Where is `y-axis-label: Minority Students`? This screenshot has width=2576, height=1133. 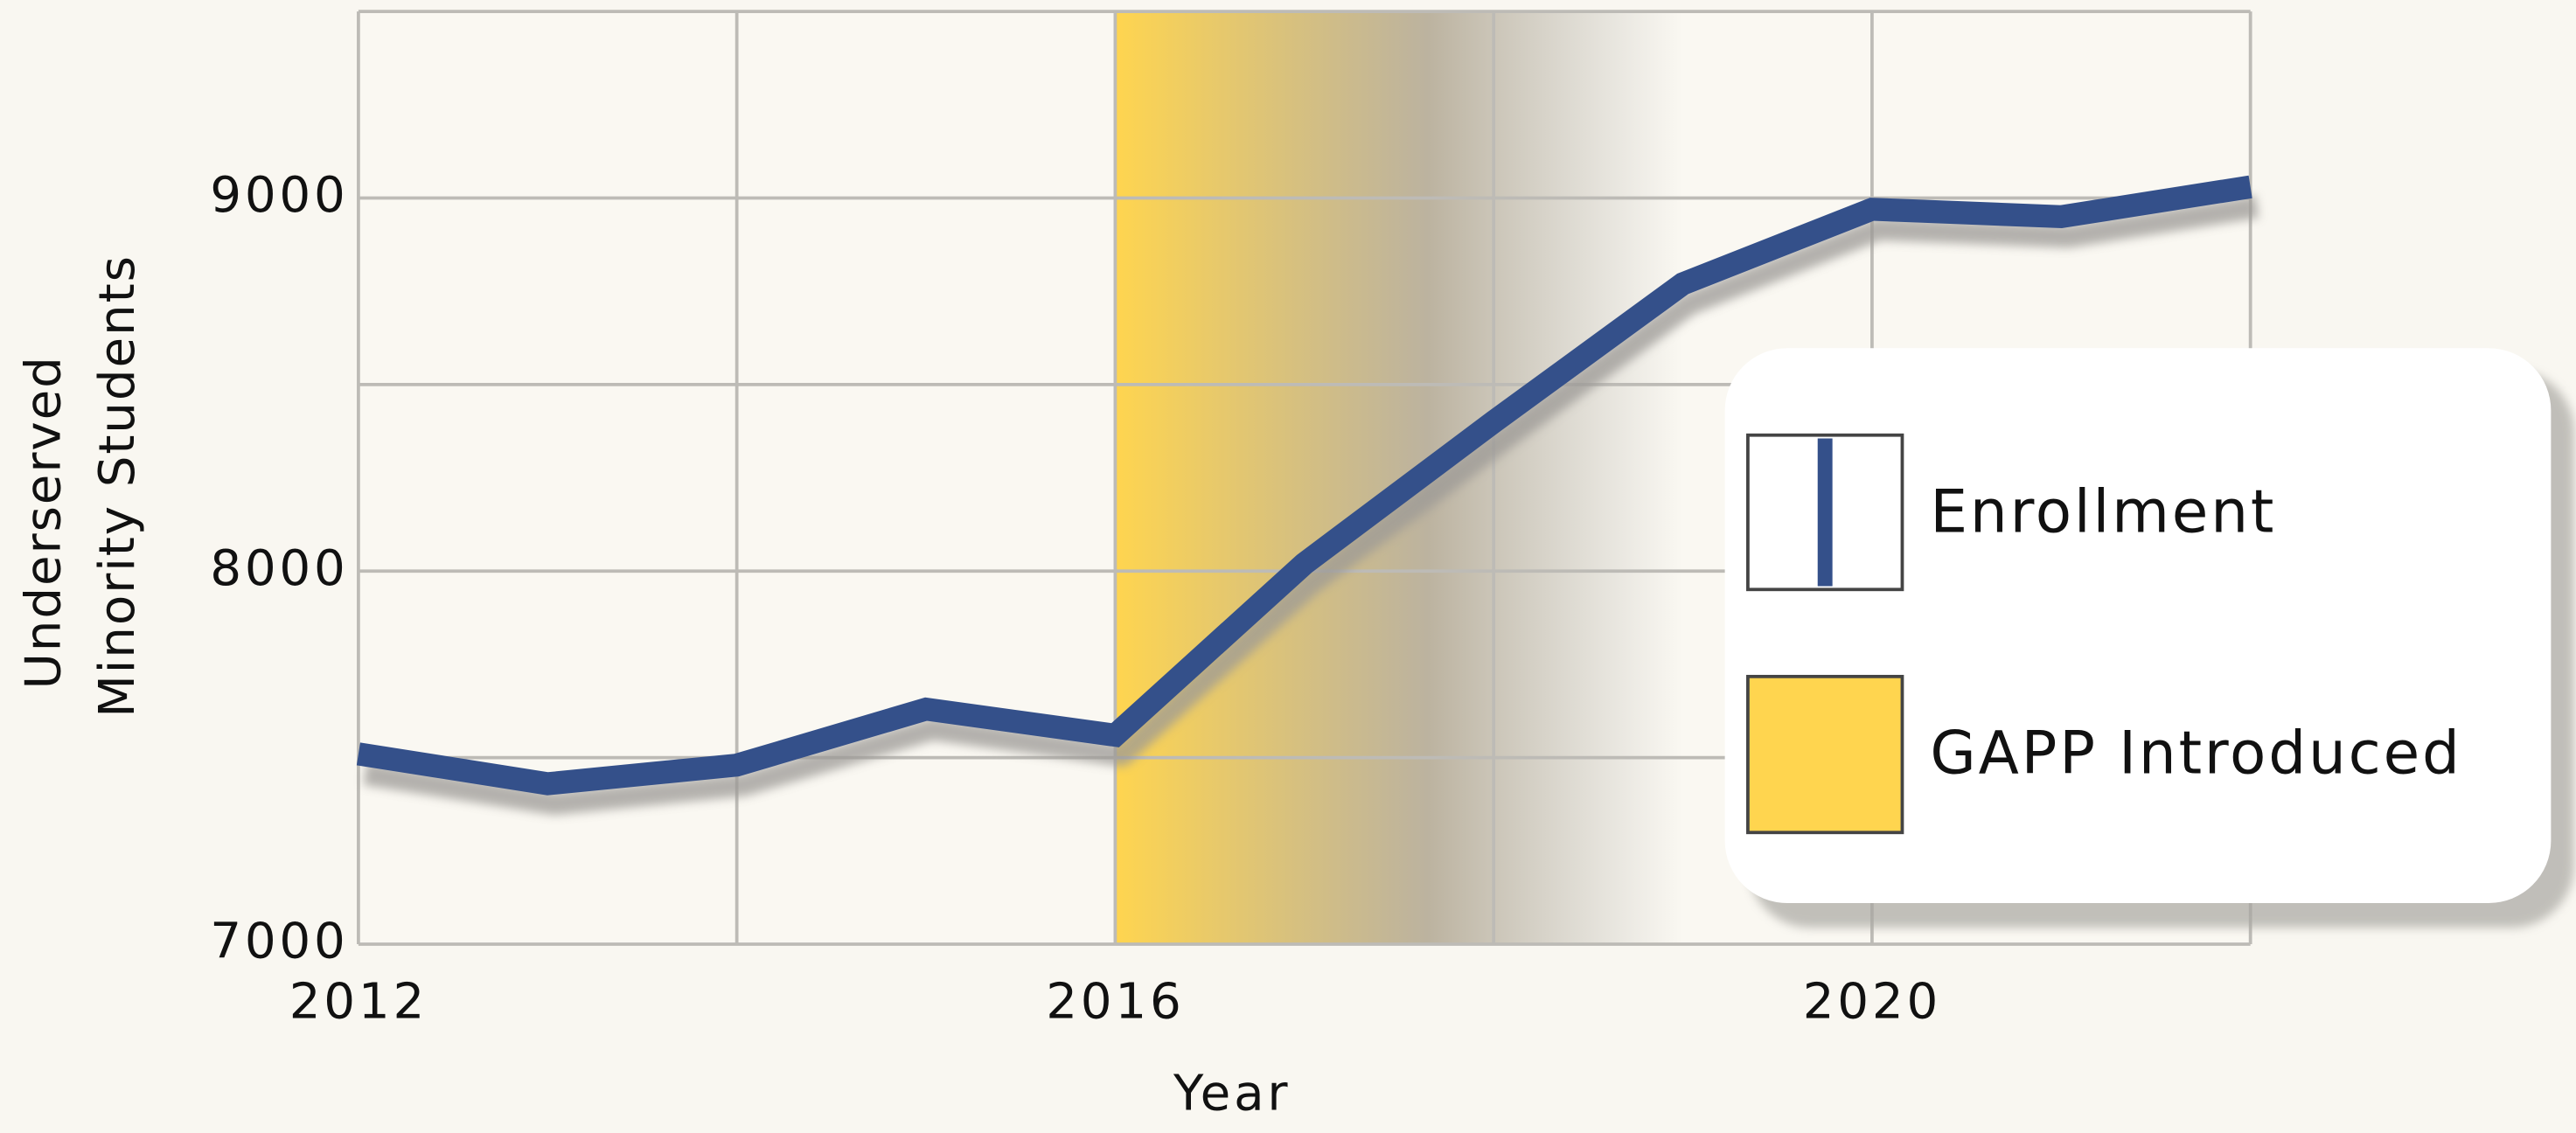
y-axis-label: Minority Students is located at coordinates (117, 486).